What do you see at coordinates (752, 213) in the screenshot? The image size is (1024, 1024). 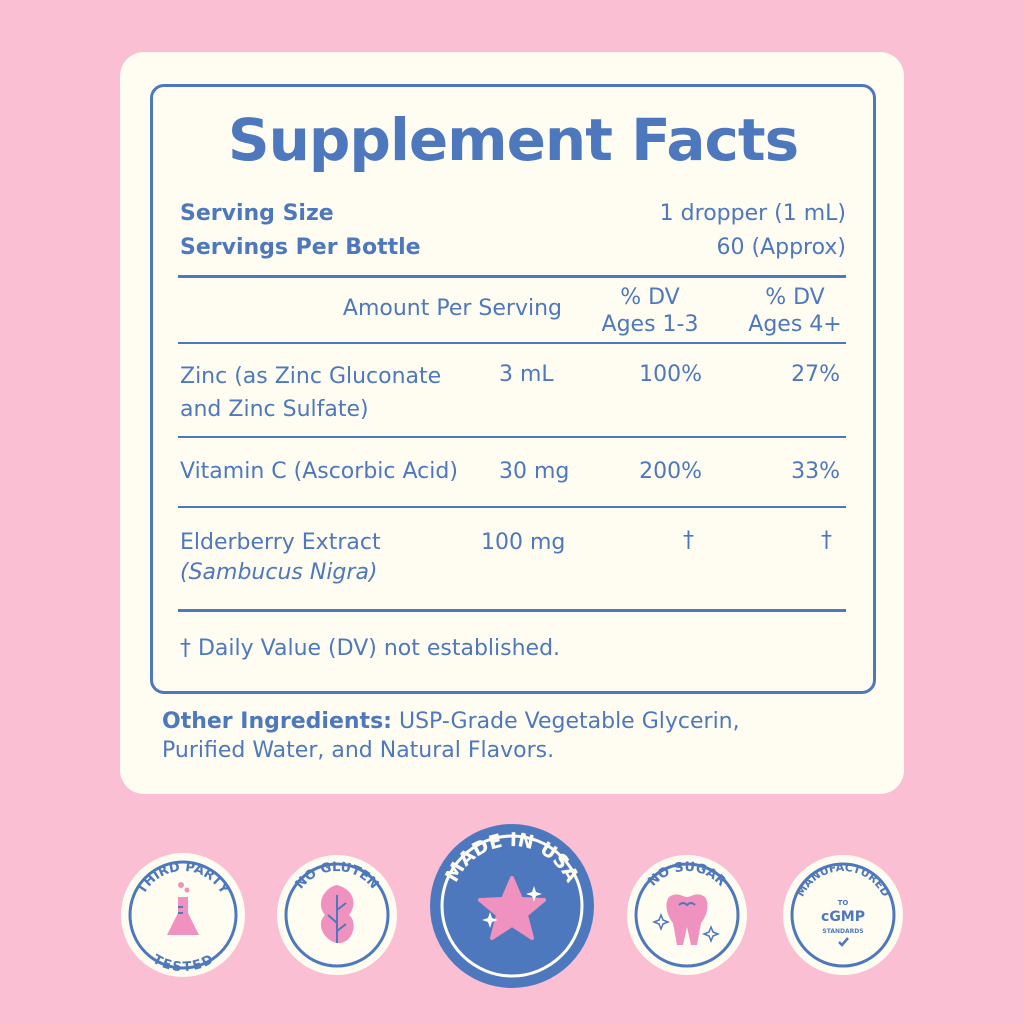 I see `serving-size-value: 1 dropper (1 mL)` at bounding box center [752, 213].